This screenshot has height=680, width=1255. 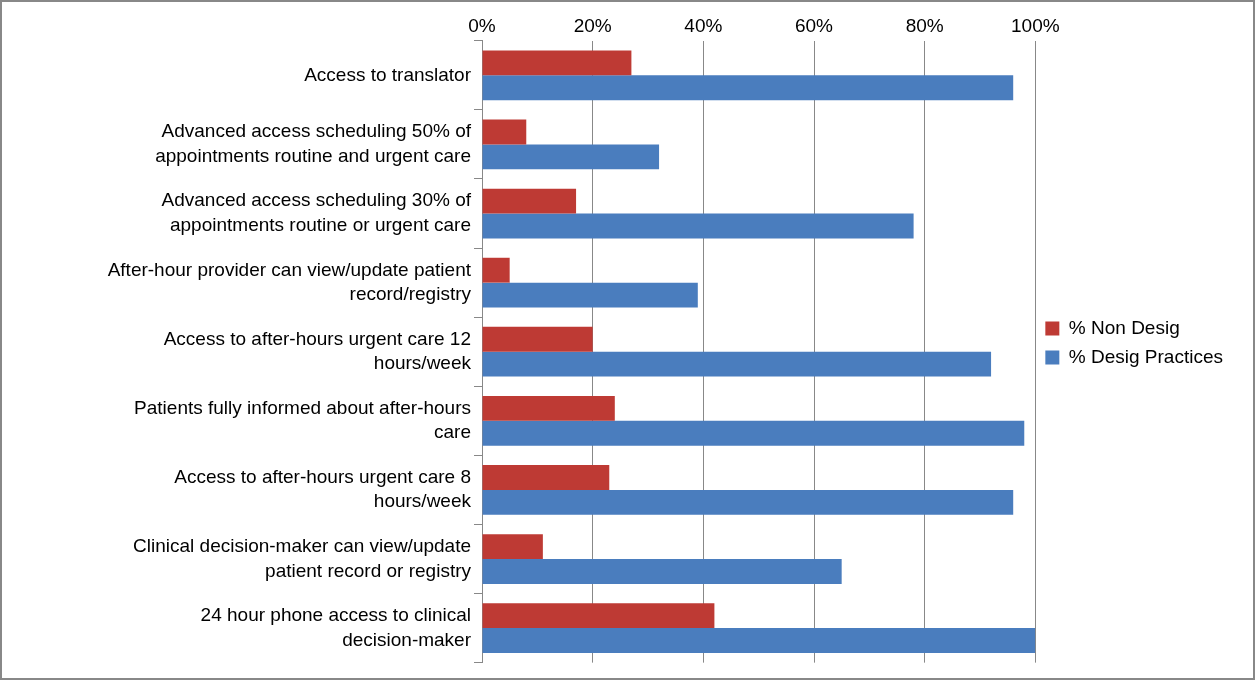 What do you see at coordinates (1146, 356) in the screenshot?
I see `legend-label: % Desig Practices` at bounding box center [1146, 356].